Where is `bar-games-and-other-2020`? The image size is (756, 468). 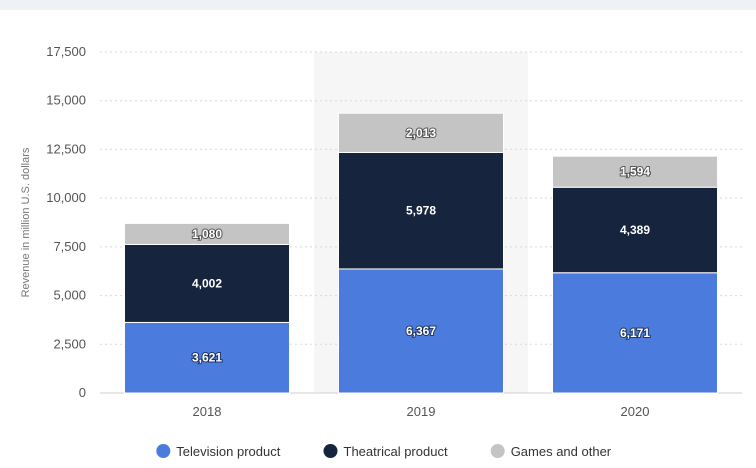
bar-games-and-other-2020 is located at coordinates (635, 171).